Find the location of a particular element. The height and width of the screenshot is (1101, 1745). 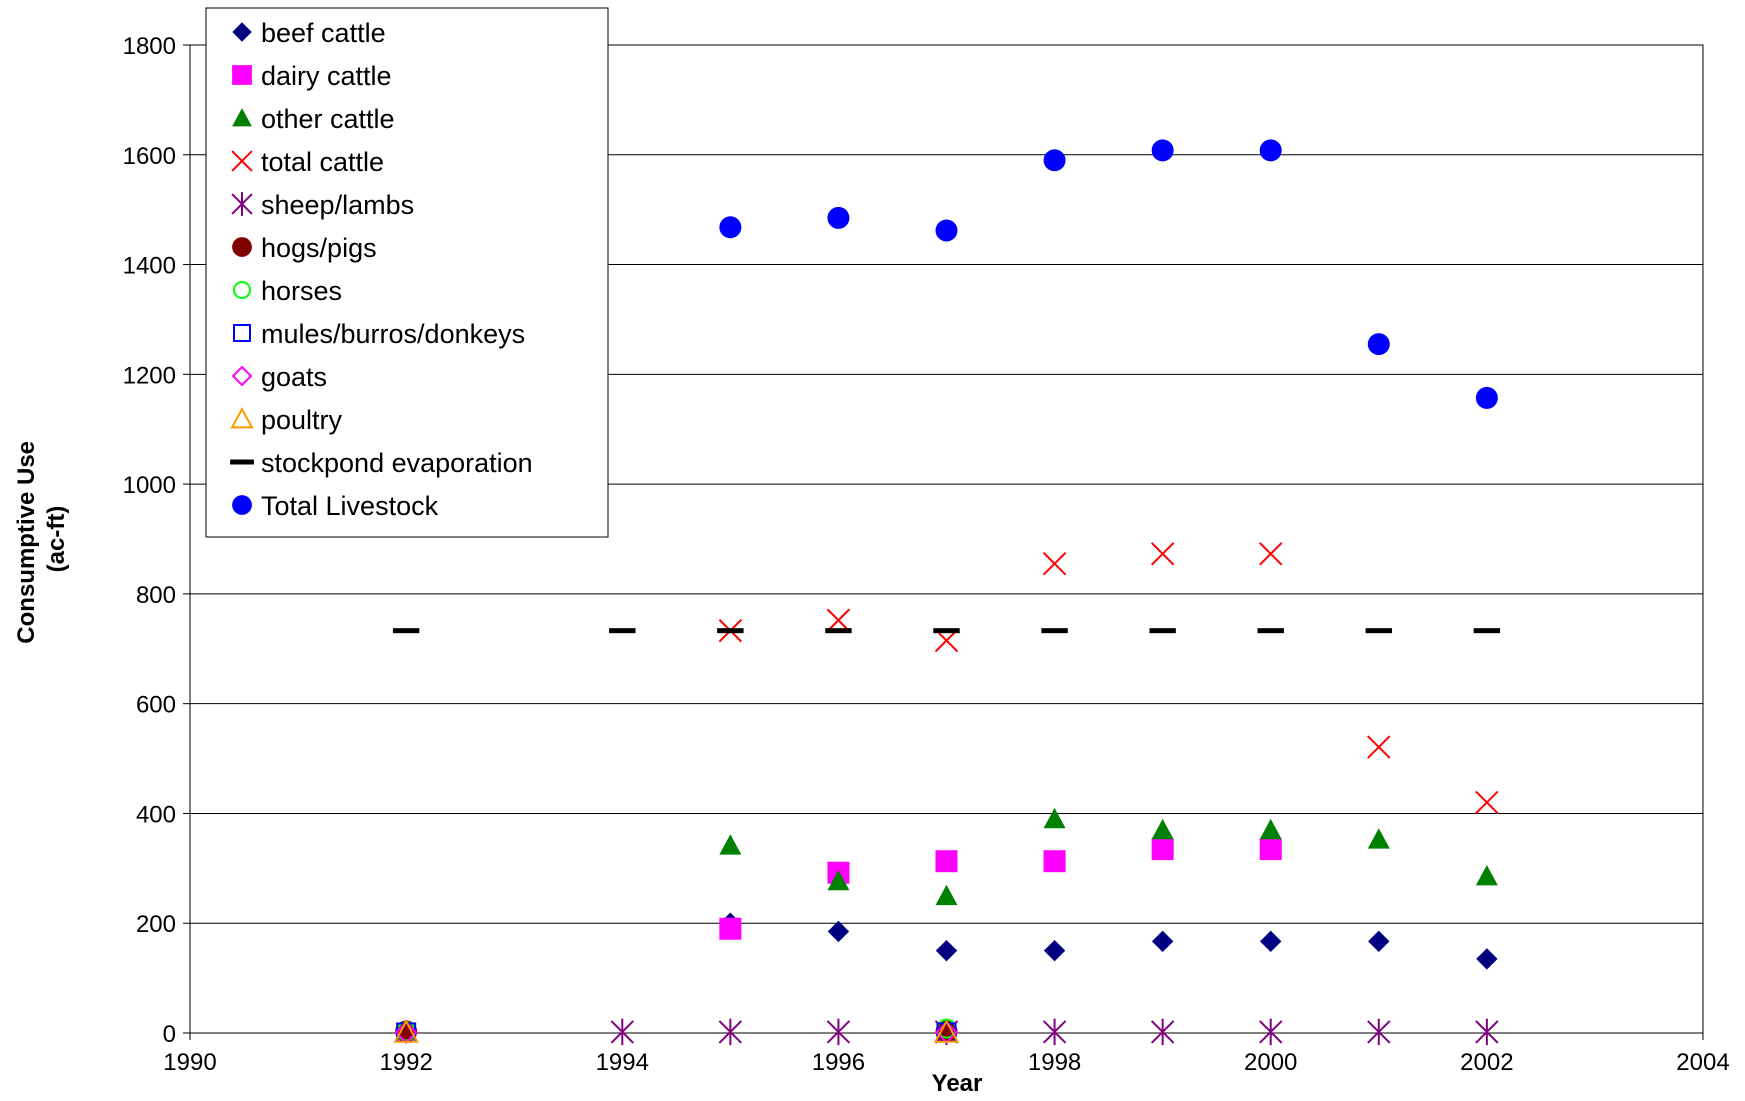

point-dairy-cattle-2000 is located at coordinates (1270, 849).